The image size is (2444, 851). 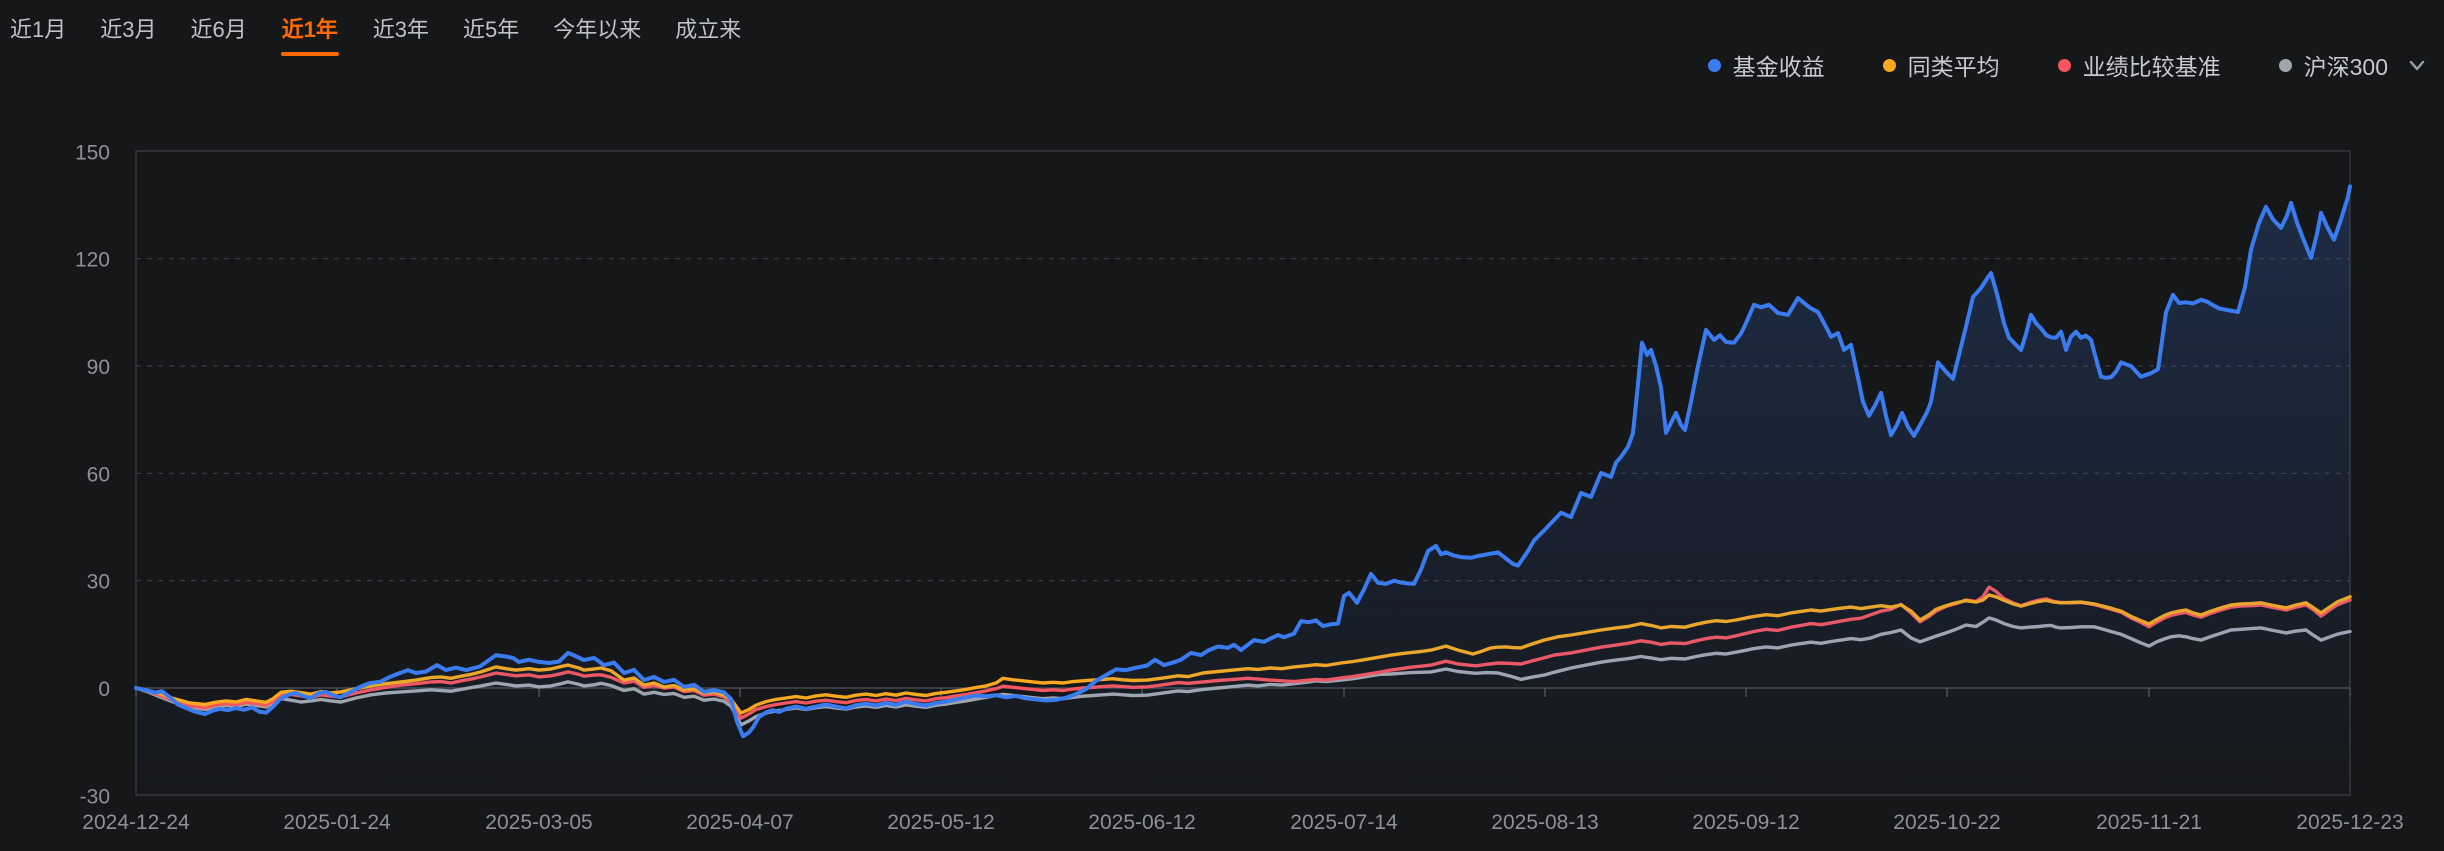 I want to click on tab-5y: 近5年, so click(x=491, y=32).